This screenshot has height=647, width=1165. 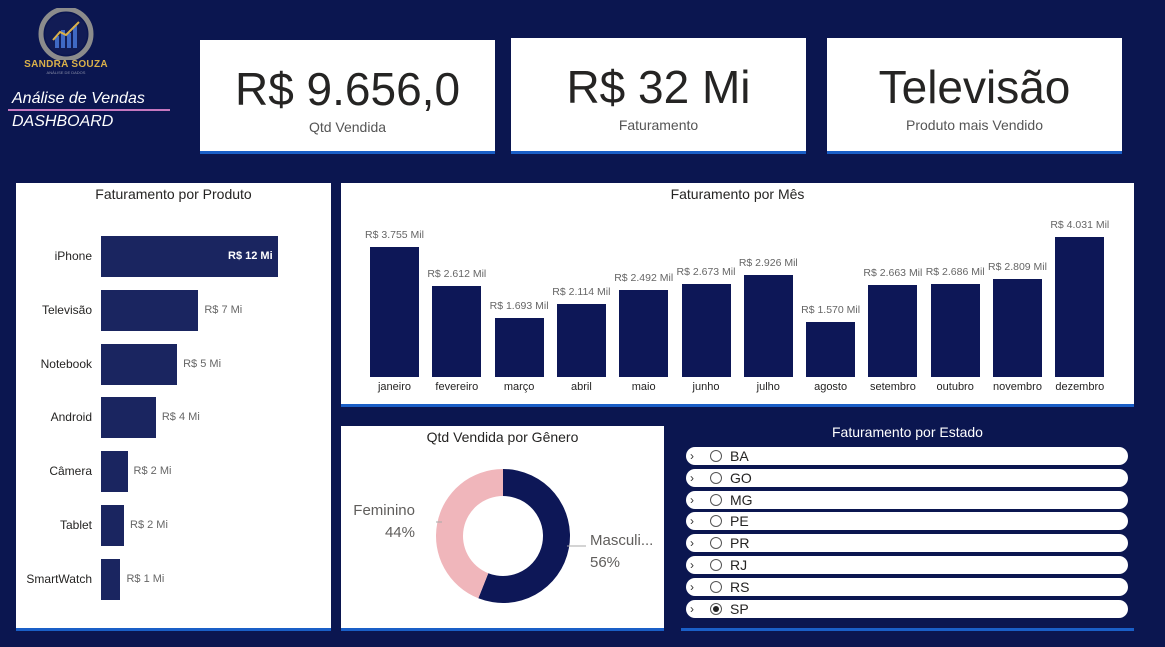 I want to click on bar-category-label: maio, so click(x=643, y=387).